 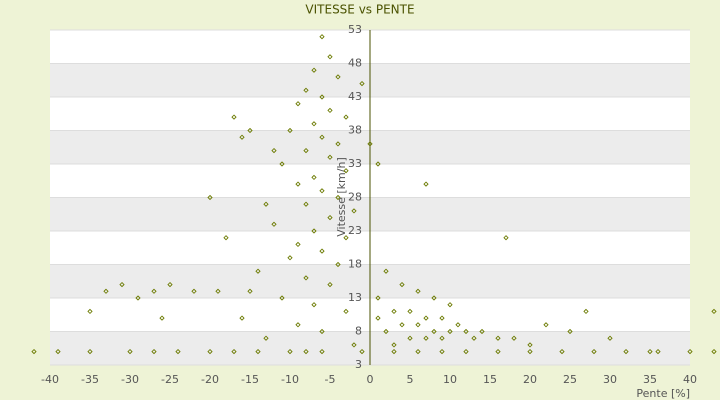 What do you see at coordinates (355, 163) in the screenshot?
I see `y-tick-label: 33` at bounding box center [355, 163].